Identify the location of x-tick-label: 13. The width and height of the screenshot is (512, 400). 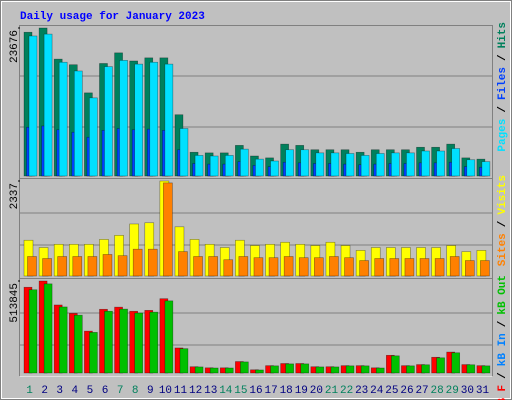
(210, 391).